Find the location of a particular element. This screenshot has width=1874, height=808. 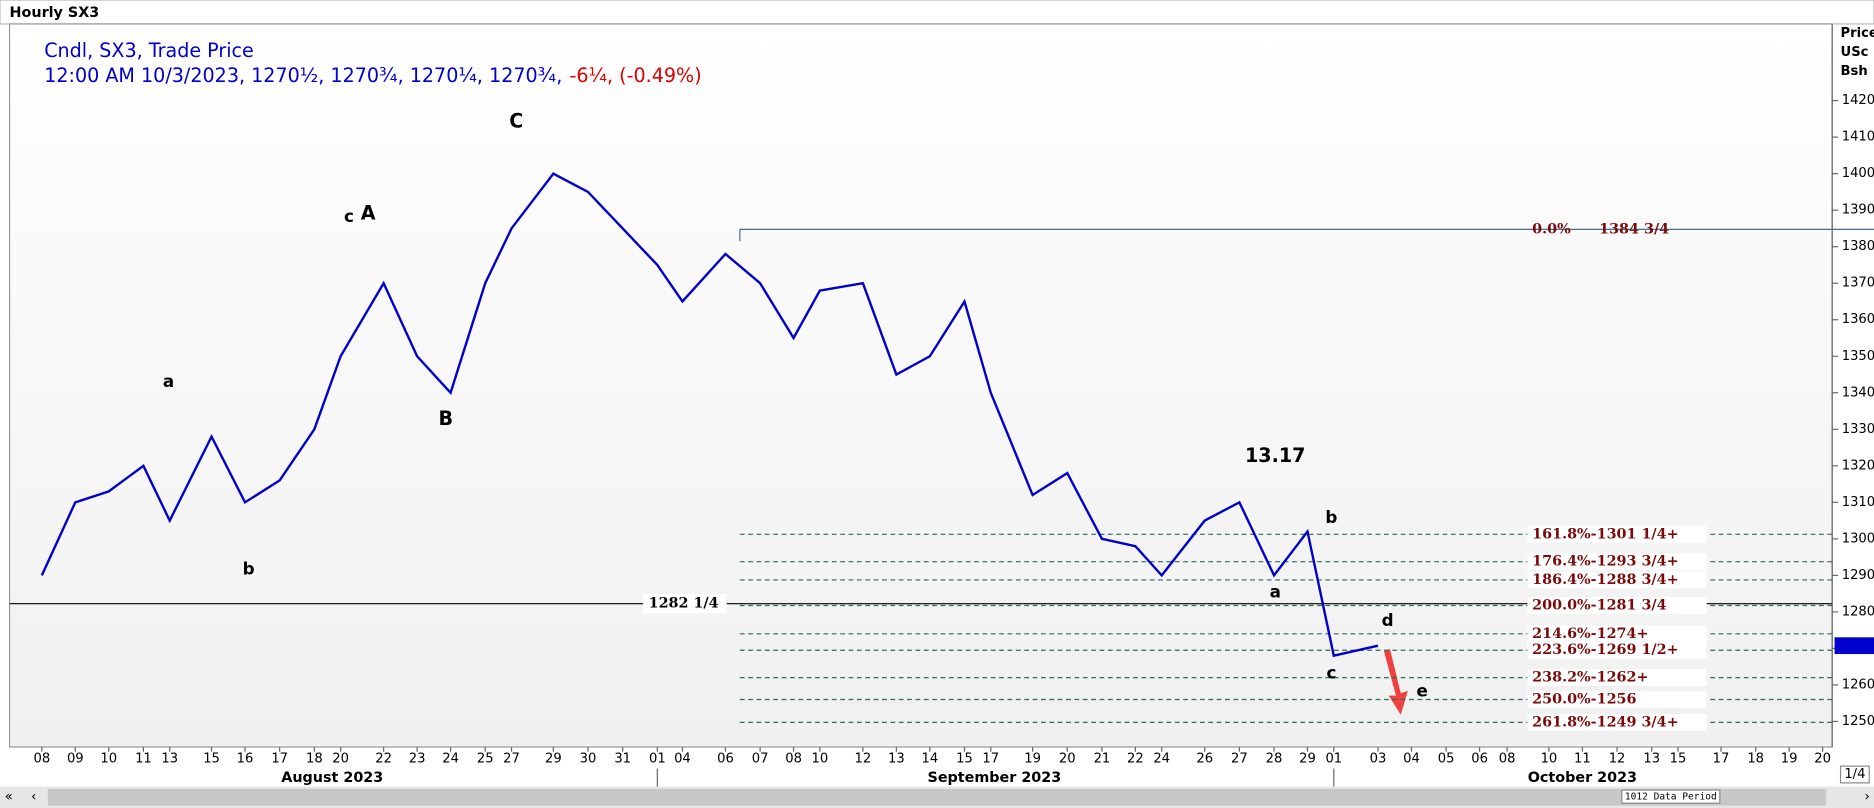

y-tick-label: 1320 is located at coordinates (1858, 465).